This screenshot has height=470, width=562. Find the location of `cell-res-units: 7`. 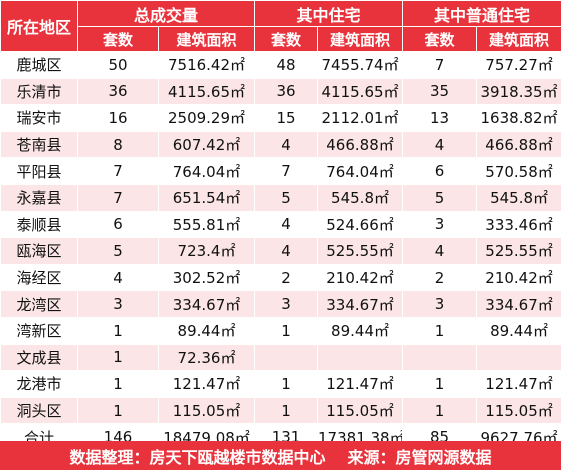

cell-res-units: 7 is located at coordinates (286, 171).